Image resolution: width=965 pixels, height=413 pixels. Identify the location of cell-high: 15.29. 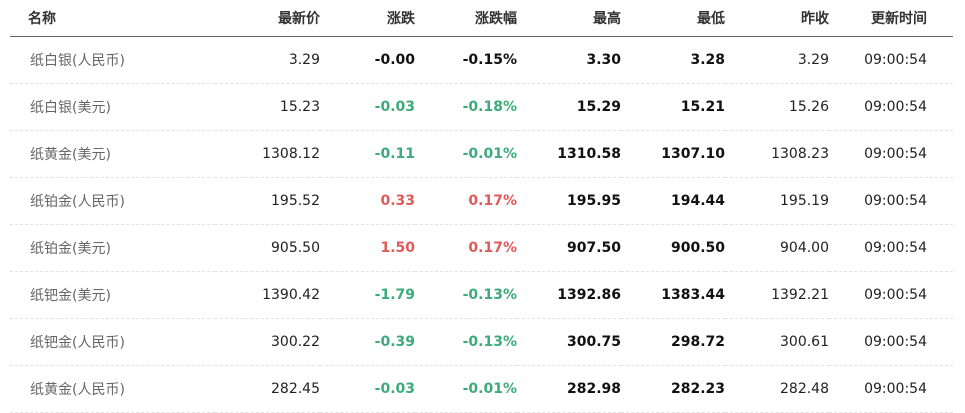
(569, 107).